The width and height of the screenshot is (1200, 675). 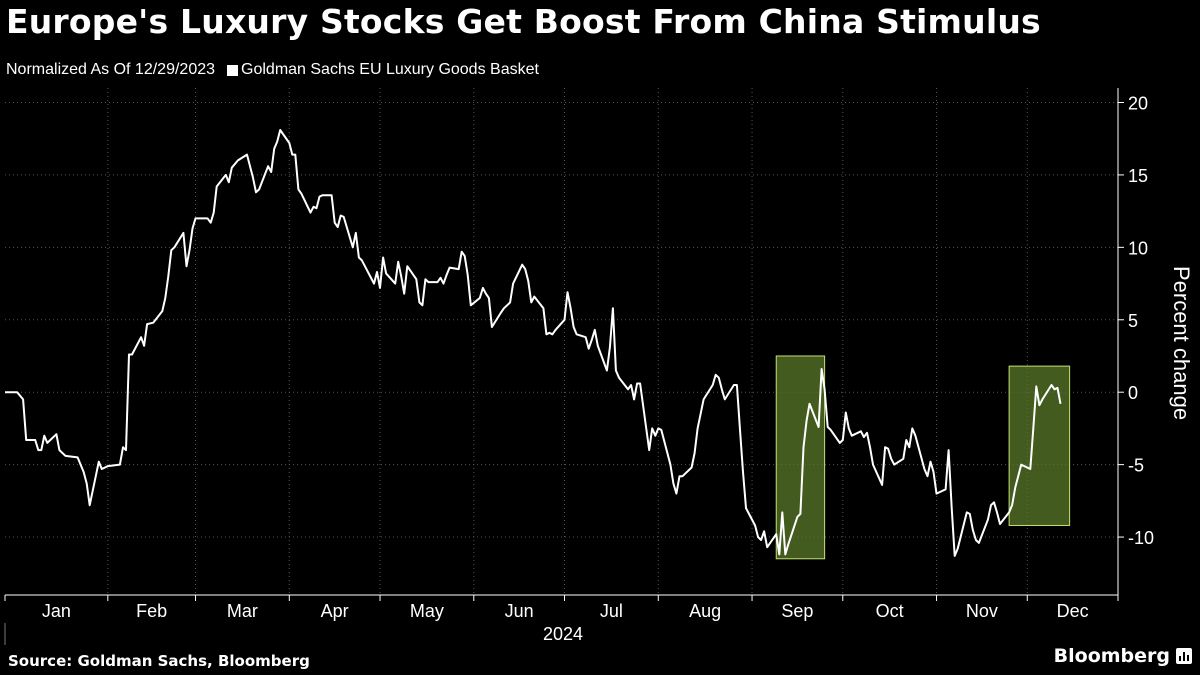 I want to click on x-tick-label: Aug, so click(x=705, y=611).